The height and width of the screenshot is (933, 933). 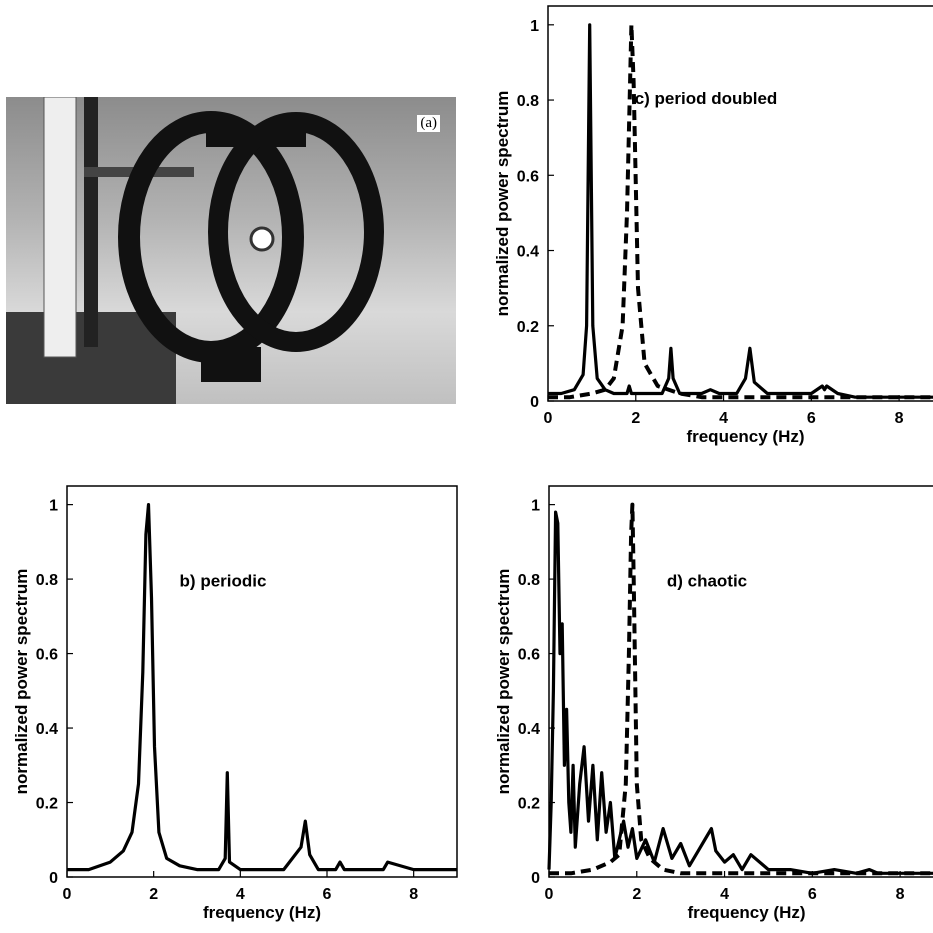 I want to click on chart-b-ytick-label: 1, so click(x=53, y=506).